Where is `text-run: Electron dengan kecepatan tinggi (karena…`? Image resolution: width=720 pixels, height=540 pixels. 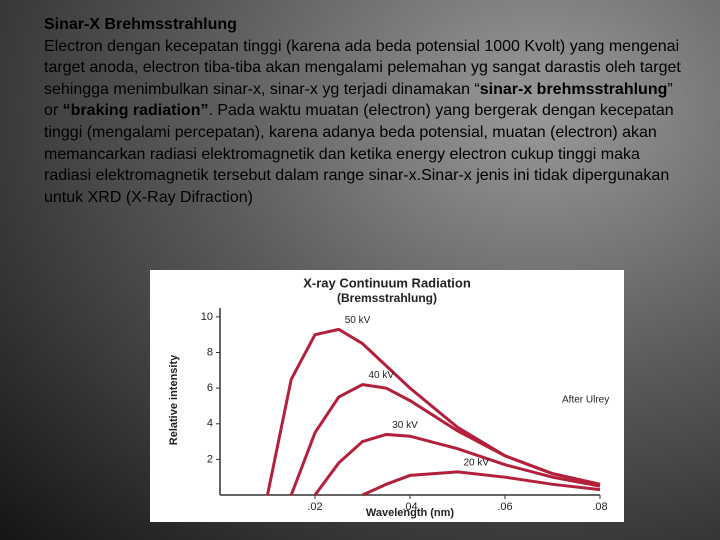
text-run: Electron dengan kecepatan tinggi (karena… is located at coordinates (362, 67).